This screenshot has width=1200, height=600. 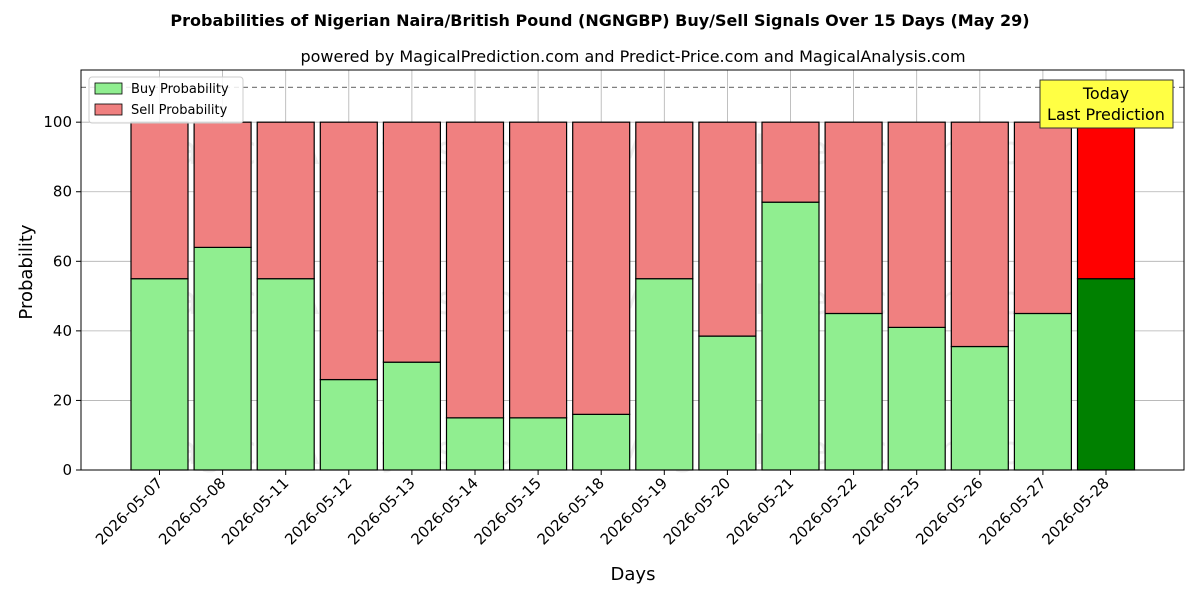 What do you see at coordinates (634, 511) in the screenshot?
I see `x-tick-label: 2026-05-19` at bounding box center [634, 511].